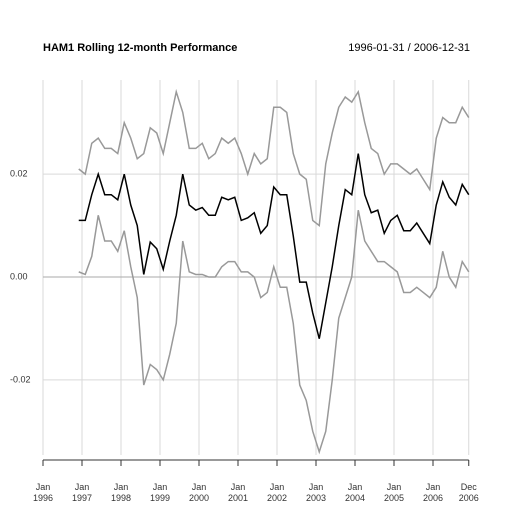 The width and height of the screenshot is (512, 512). I want to click on x-tick-label: Jan 1998, so click(121, 492).